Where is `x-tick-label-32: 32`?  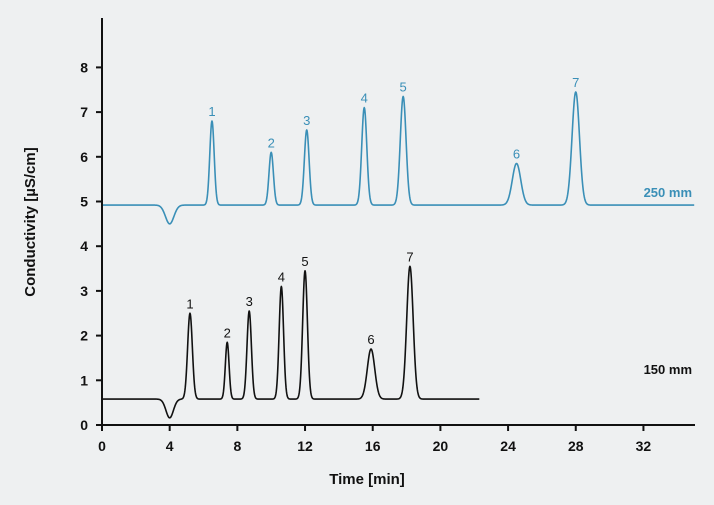
x-tick-label-32: 32 is located at coordinates (644, 446).